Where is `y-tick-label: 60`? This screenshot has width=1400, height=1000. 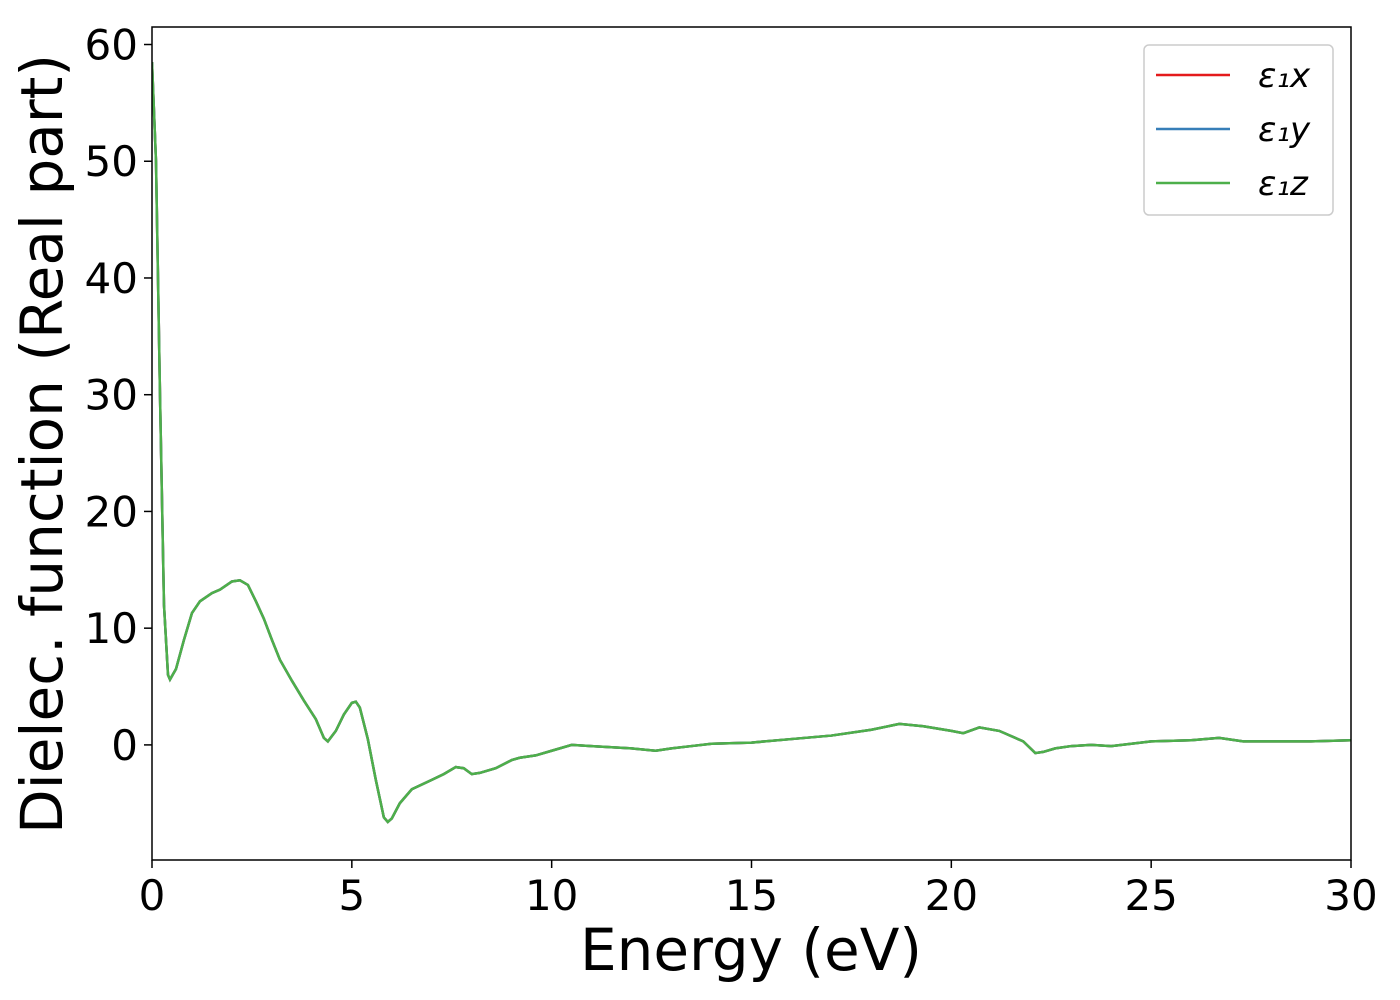 y-tick-label: 60 is located at coordinates (111, 45).